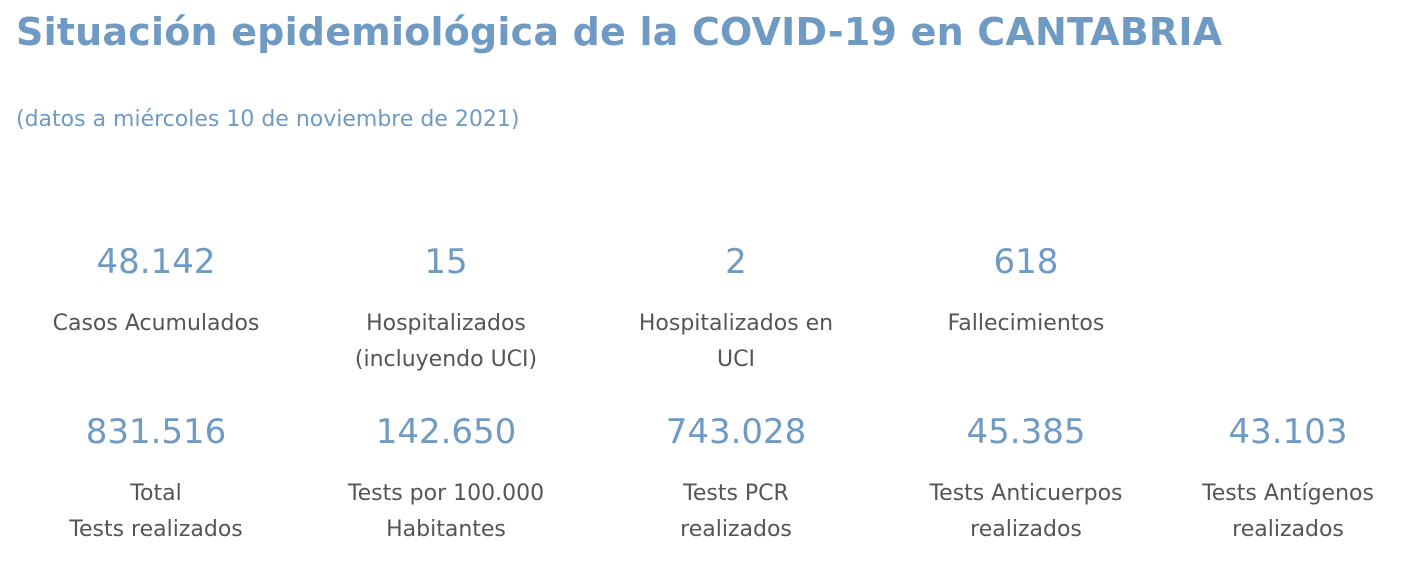 The image size is (1428, 584). Describe the element at coordinates (156, 323) in the screenshot. I see `stat-label: Casos Acumulados` at that location.